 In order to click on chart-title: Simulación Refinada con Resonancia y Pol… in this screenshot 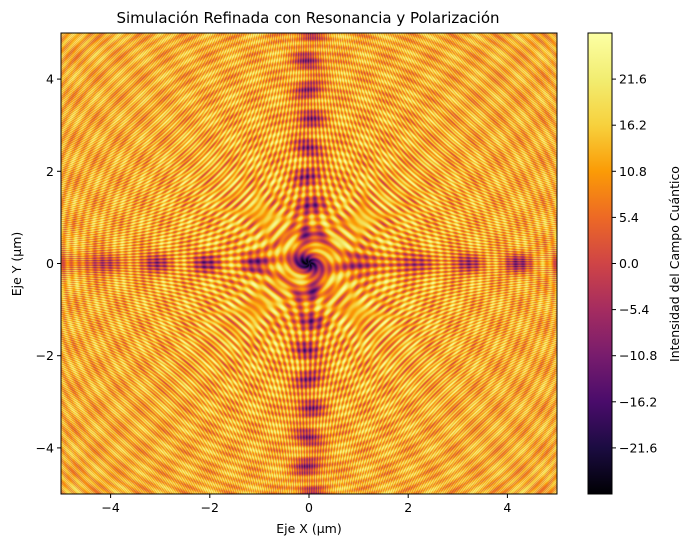, I will do `click(307, 18)`.